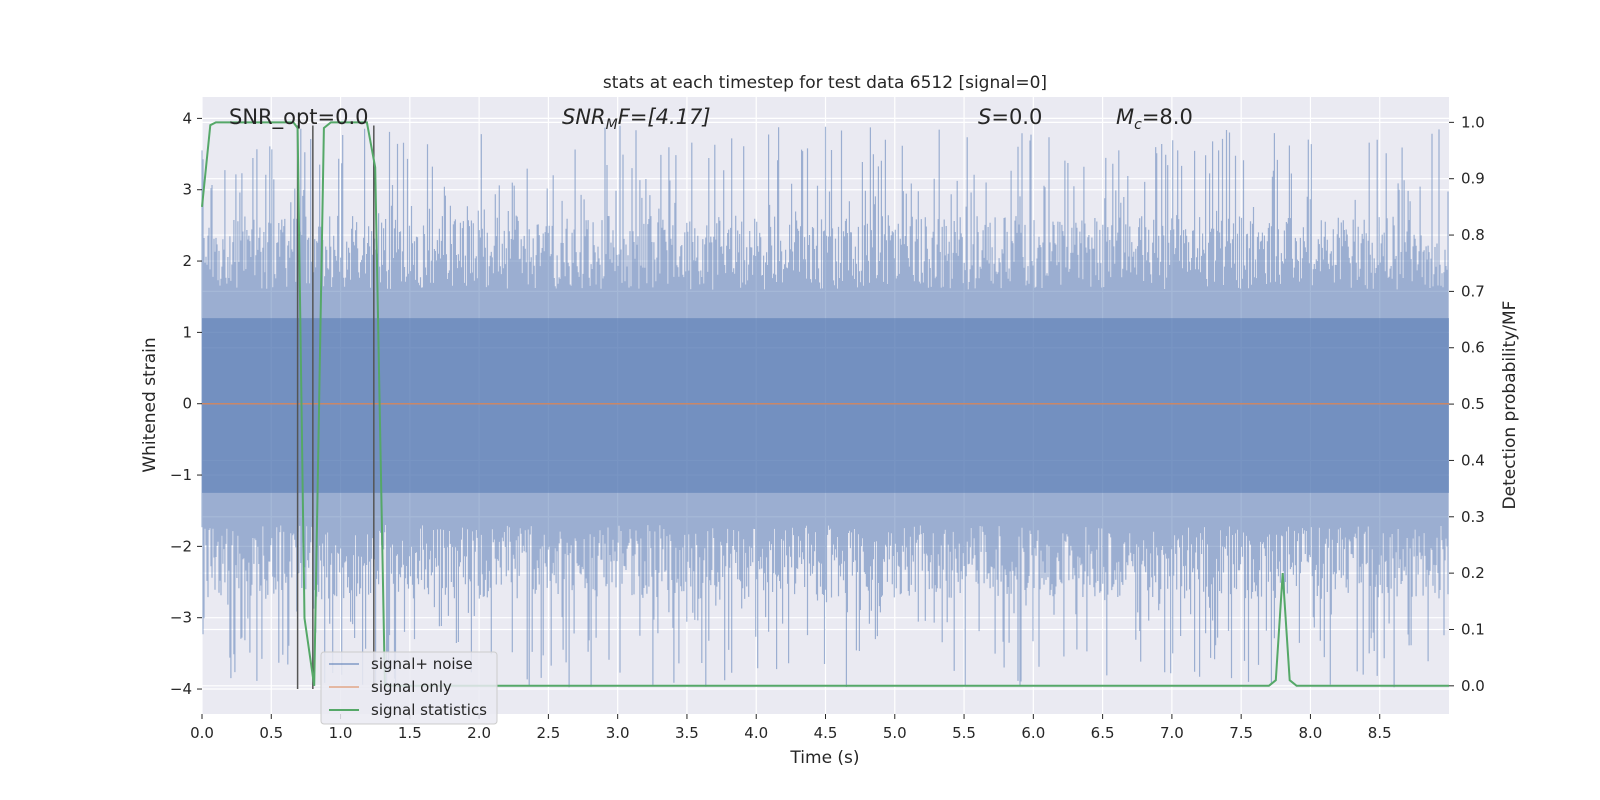 The height and width of the screenshot is (800, 1600). Describe the element at coordinates (150, 404) in the screenshot. I see `y-axis-label-left: Whitened strain` at that location.